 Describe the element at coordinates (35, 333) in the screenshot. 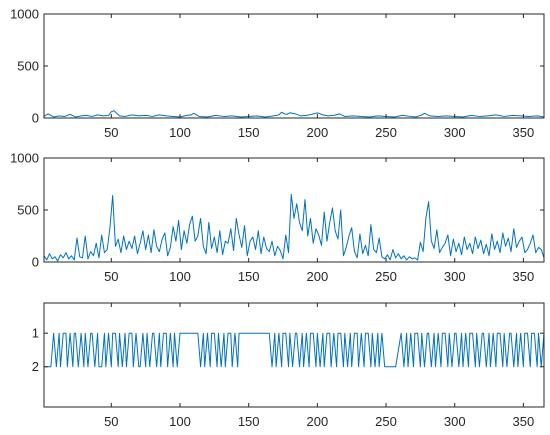

I see `y-tick-label: 1` at that location.